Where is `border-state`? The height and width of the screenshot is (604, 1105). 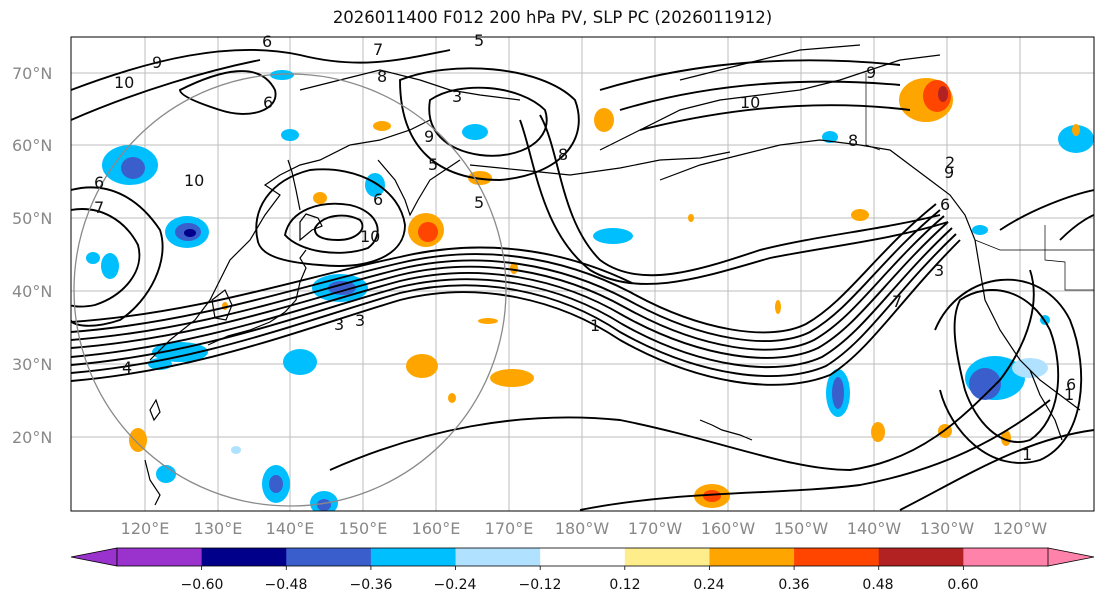
border-state is located at coordinates (1069, 258).